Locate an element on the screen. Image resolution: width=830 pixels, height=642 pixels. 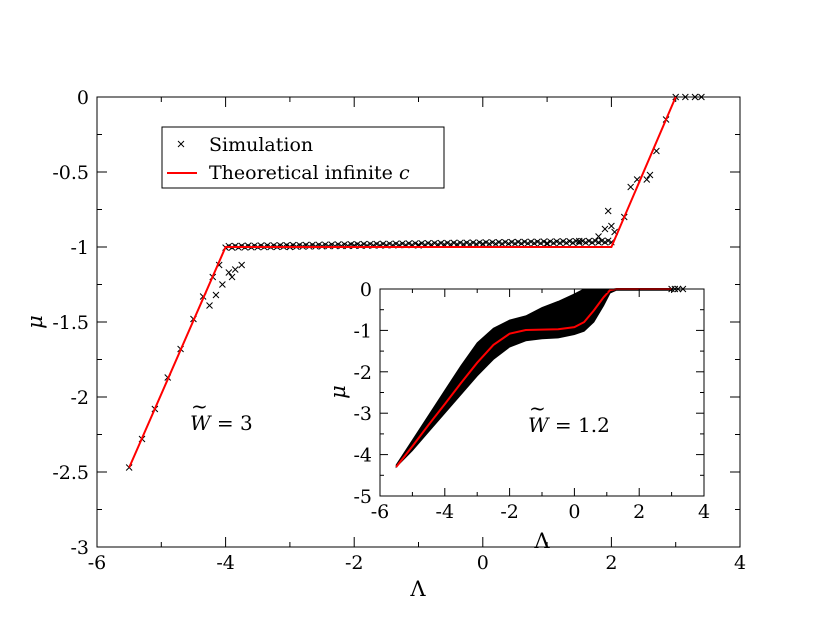
inset-x-tick-label: 0 is located at coordinates (574, 512).